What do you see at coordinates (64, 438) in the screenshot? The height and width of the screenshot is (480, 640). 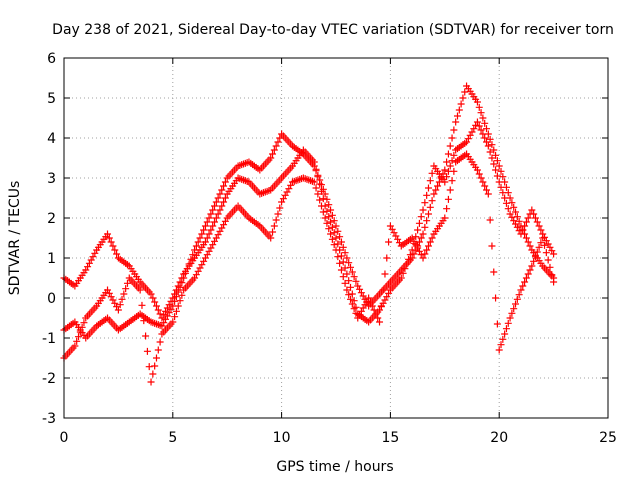 I see `x-tick-label: 0` at bounding box center [64, 438].